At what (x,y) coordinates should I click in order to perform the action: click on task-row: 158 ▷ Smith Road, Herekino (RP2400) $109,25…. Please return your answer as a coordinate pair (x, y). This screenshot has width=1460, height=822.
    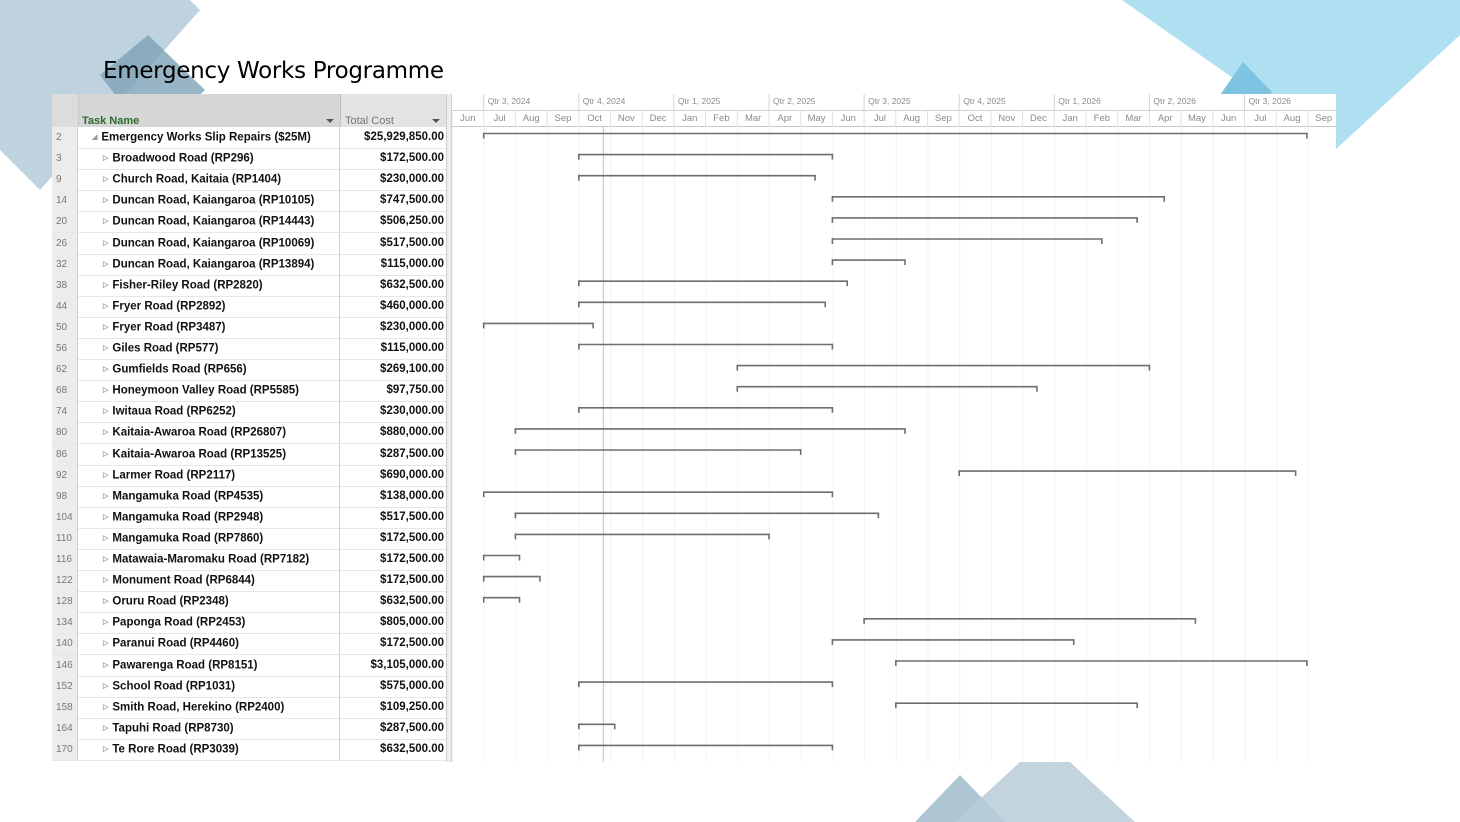
    Looking at the image, I should click on (249, 707).